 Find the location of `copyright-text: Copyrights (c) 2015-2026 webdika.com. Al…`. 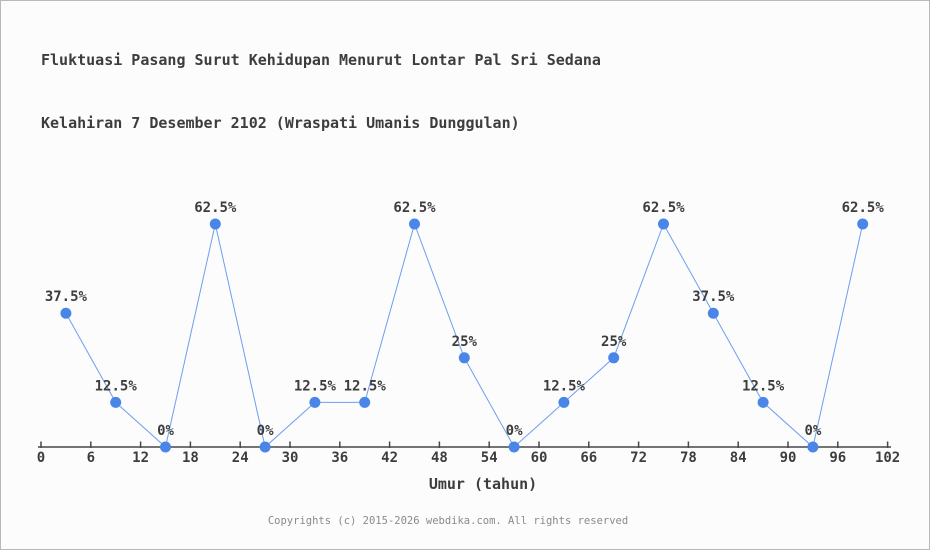

copyright-text: Copyrights (c) 2015-2026 webdika.com. Al… is located at coordinates (448, 521).